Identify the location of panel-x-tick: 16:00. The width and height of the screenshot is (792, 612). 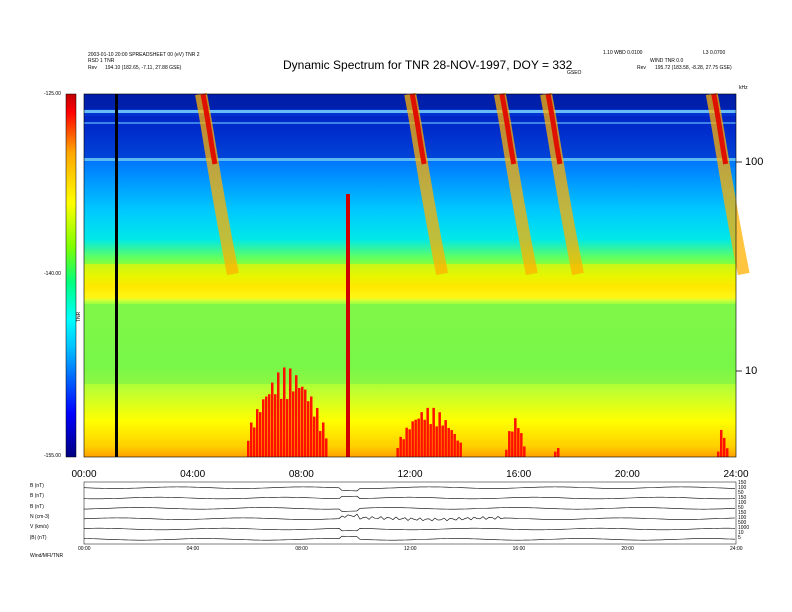
(519, 549).